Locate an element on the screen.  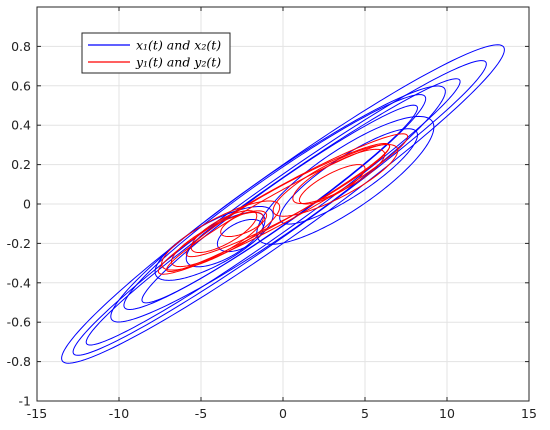
x-tick-label: 5 is located at coordinates (365, 413).